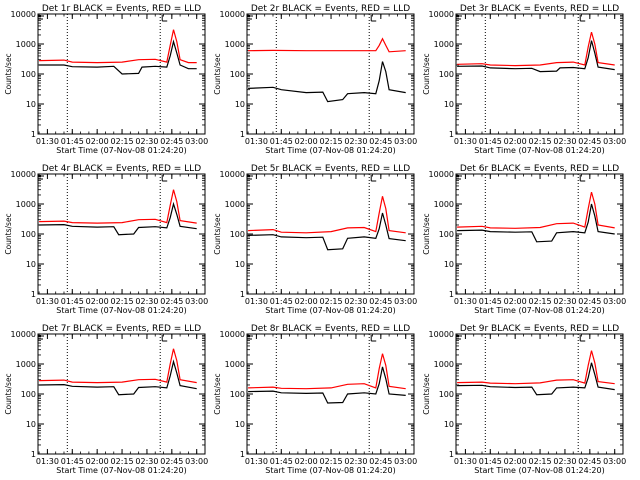 This screenshot has width=640, height=480. What do you see at coordinates (121, 329) in the screenshot?
I see `plot-title: Det 7r BLACK = Events, RED = LLD` at bounding box center [121, 329].